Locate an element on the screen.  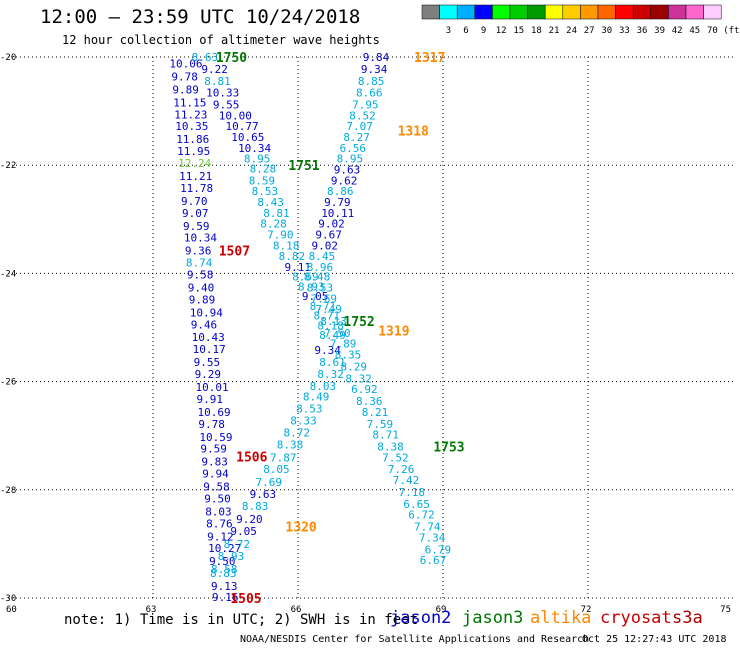
wave-height-value: 8.72 is located at coordinates (297, 432).